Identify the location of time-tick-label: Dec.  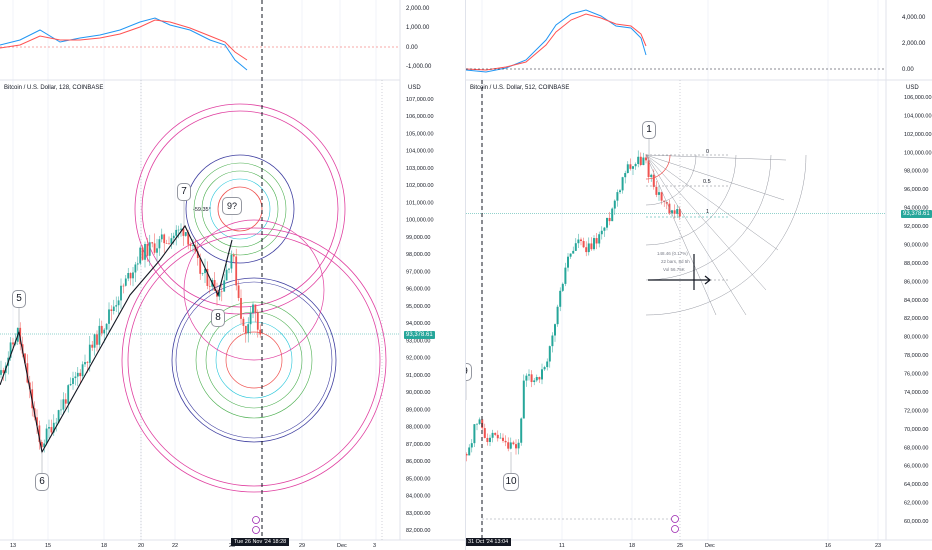
(710, 546).